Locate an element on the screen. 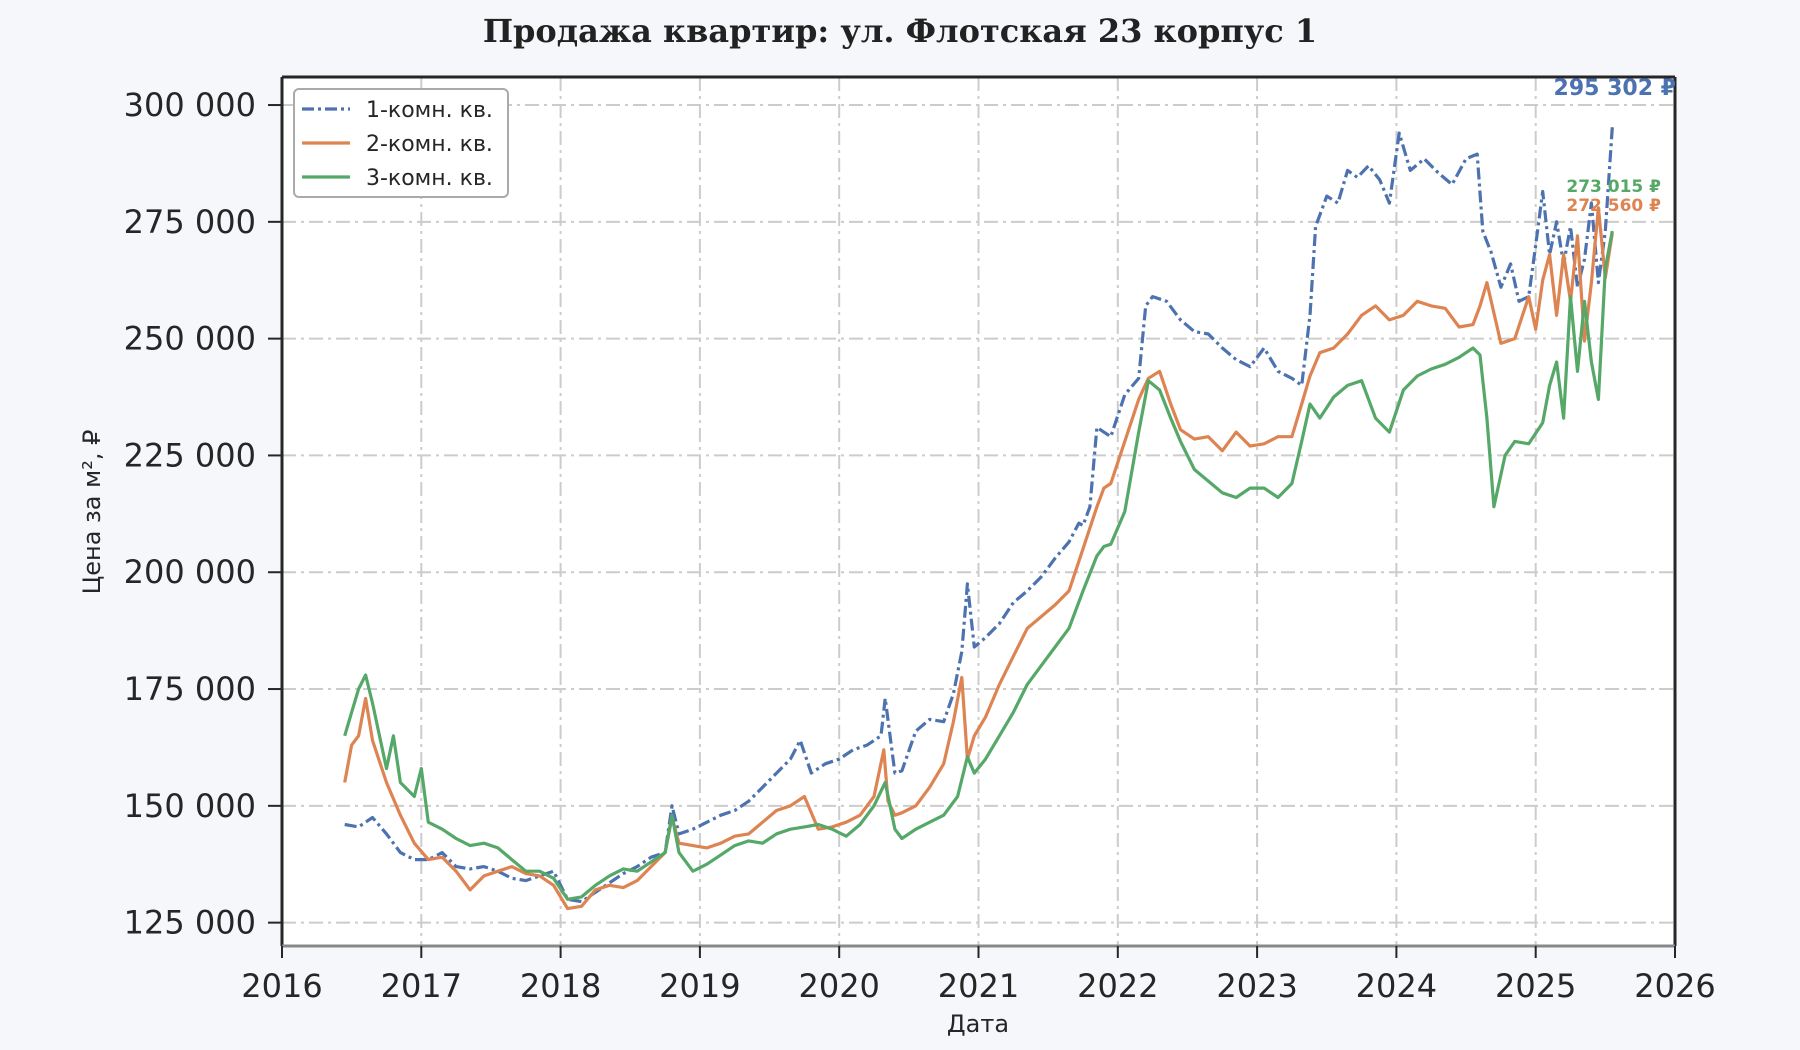 This screenshot has height=1050, width=1800. x-tick-label: 2020 is located at coordinates (838, 986).